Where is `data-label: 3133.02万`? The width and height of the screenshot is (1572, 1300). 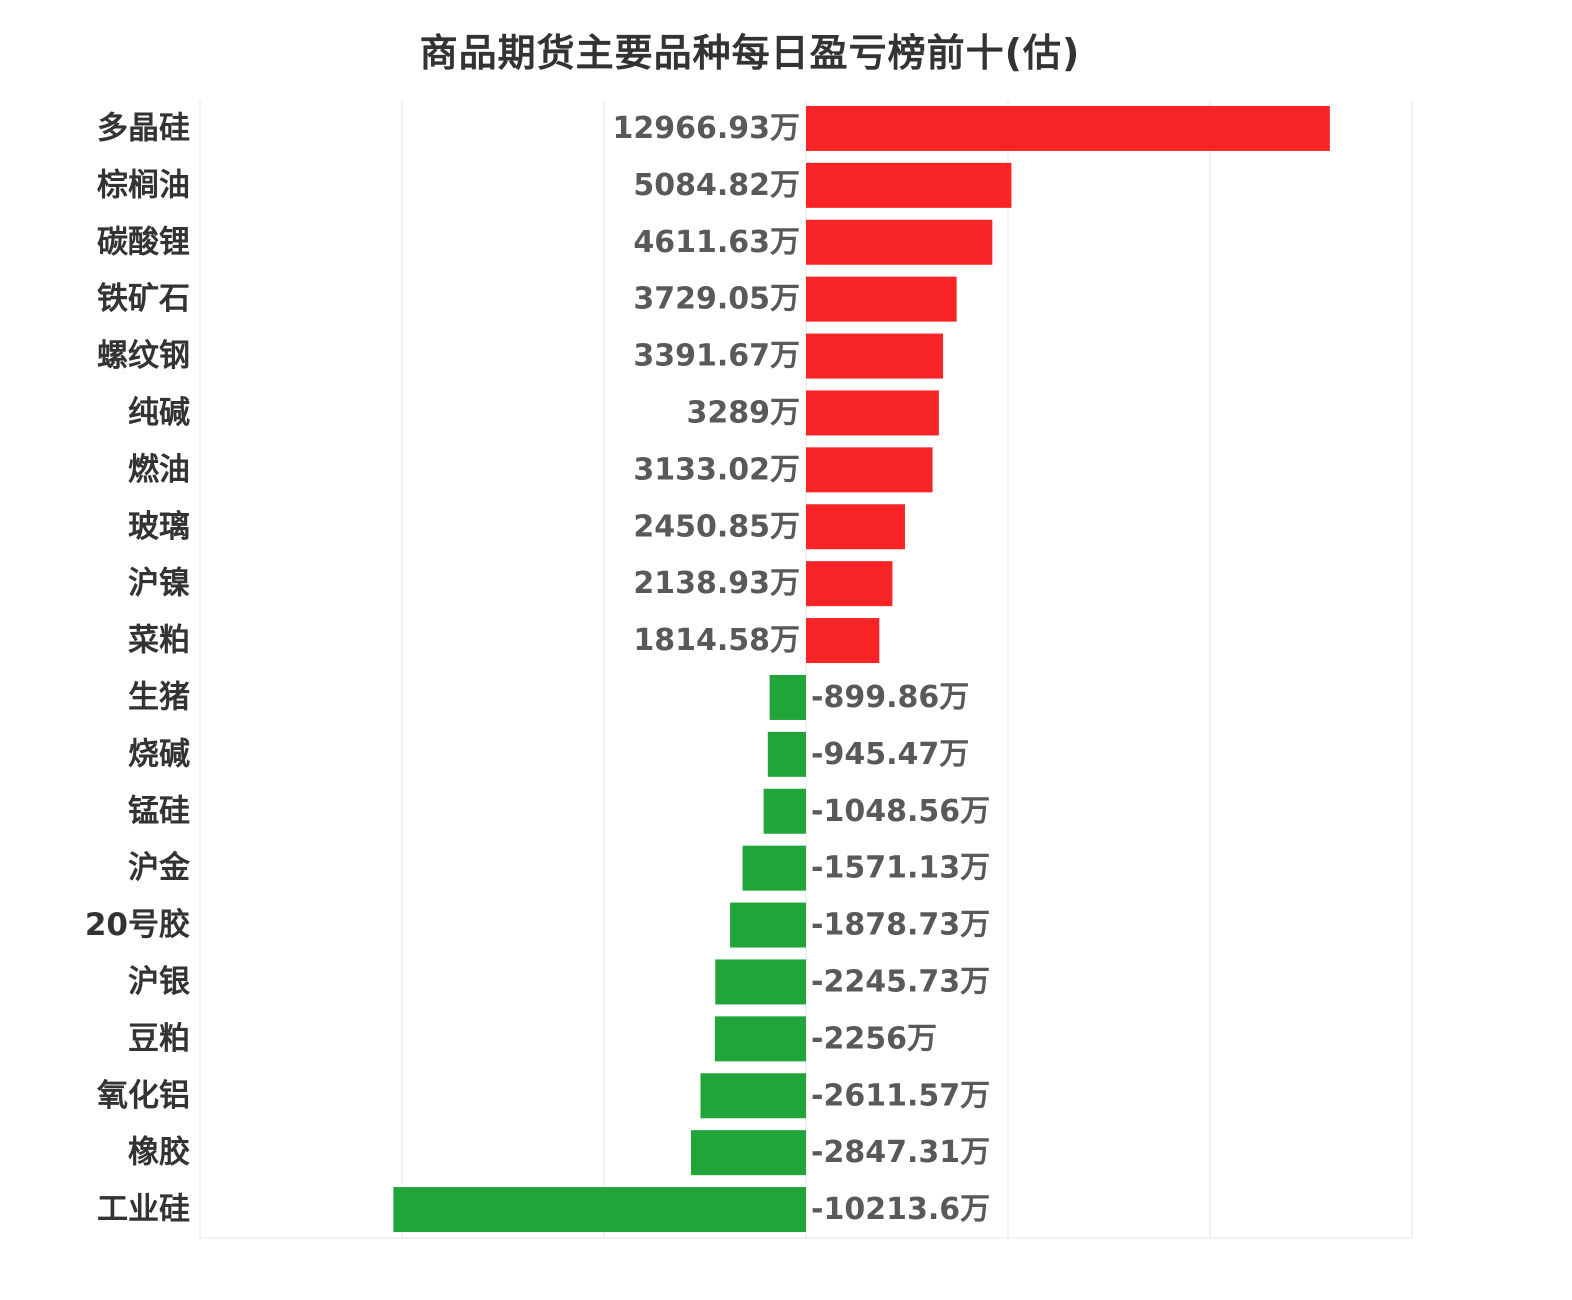
data-label: 3133.02万 is located at coordinates (716, 469).